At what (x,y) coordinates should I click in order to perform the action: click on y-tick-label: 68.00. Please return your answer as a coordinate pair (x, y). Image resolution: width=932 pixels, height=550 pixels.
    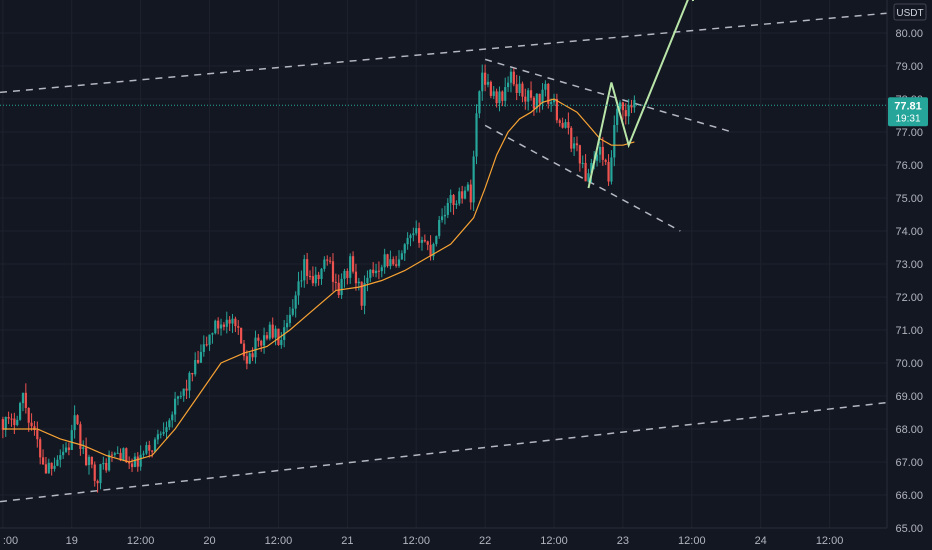
    Looking at the image, I should click on (909, 430).